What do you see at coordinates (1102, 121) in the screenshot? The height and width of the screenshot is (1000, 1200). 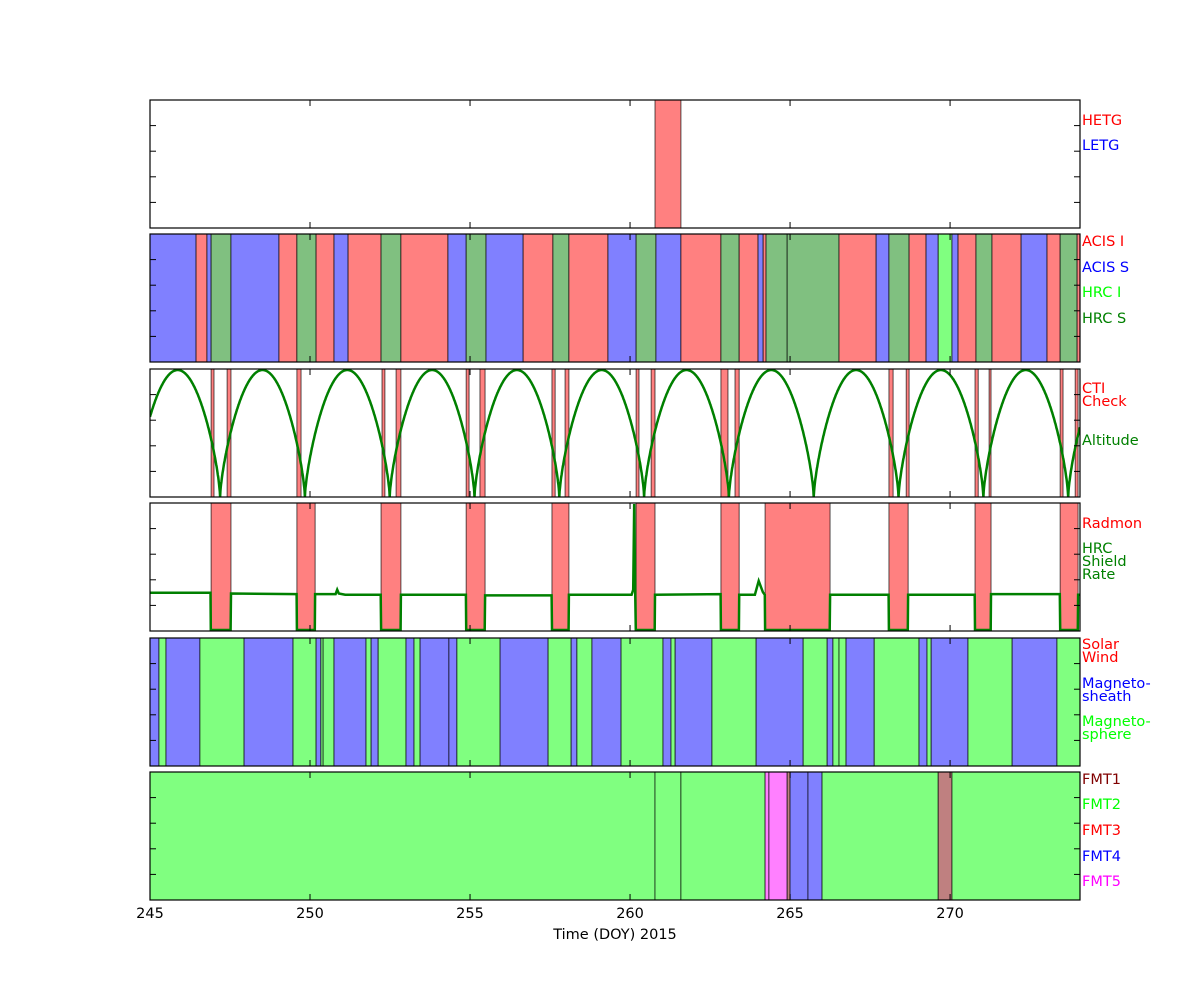 I see `legend-label: HETG` at bounding box center [1102, 121].